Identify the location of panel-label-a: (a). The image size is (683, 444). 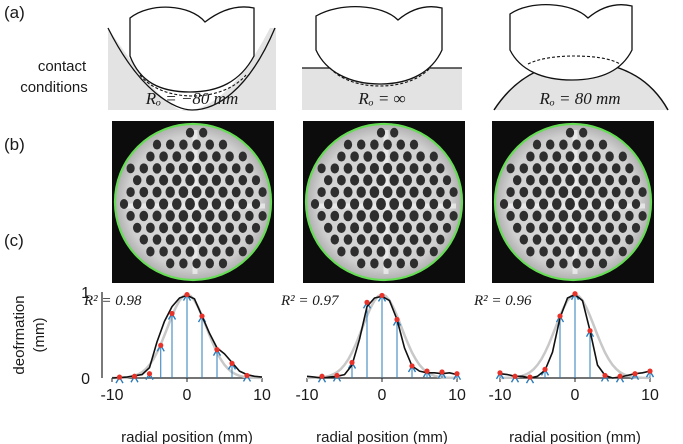
(14, 12).